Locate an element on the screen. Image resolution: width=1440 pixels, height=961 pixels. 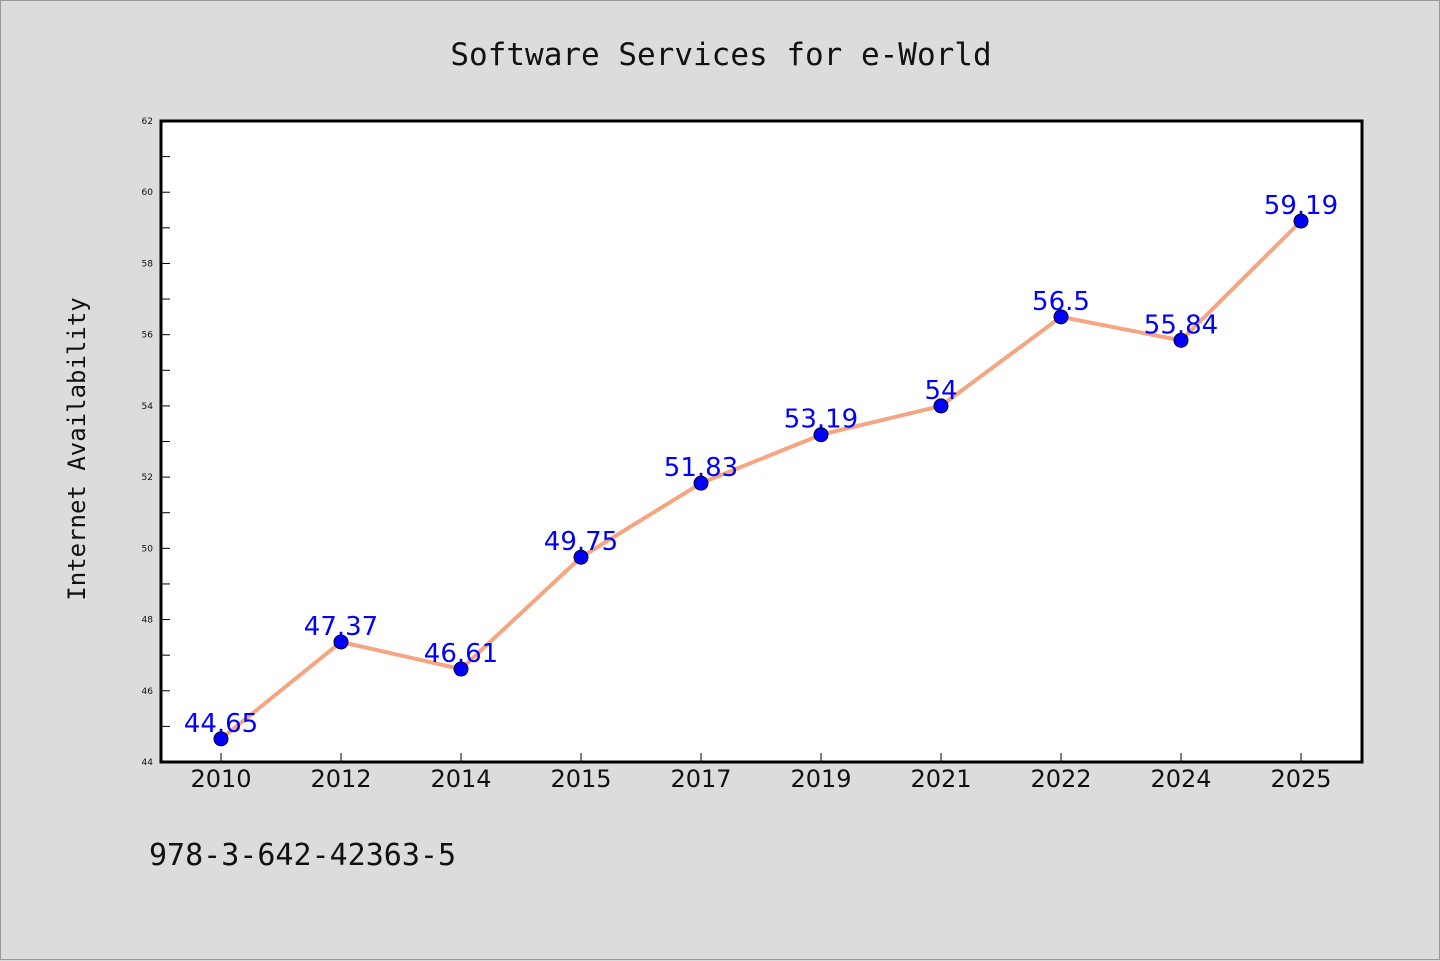
data-label: 55.84 is located at coordinates (1181, 325).